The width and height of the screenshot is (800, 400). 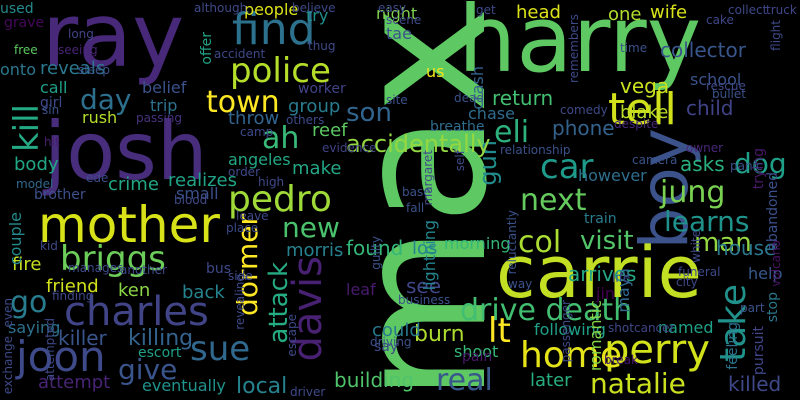 I want to click on word-sin: sin, so click(x=51, y=110).